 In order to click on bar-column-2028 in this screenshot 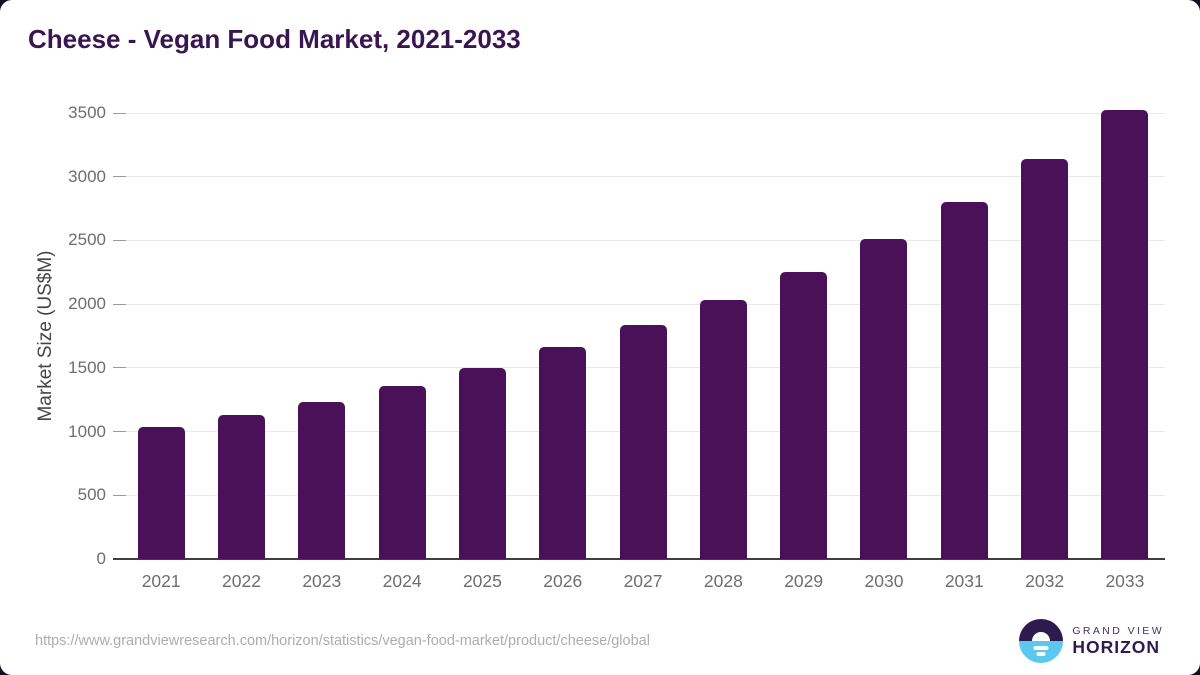, I will do `click(723, 336)`.